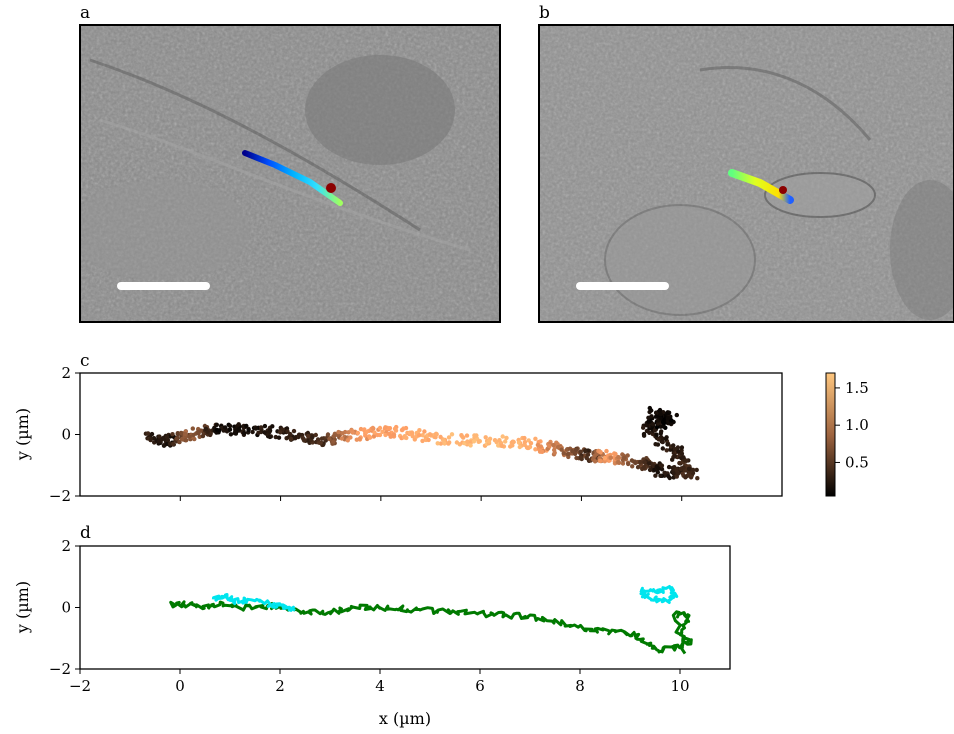 The image size is (954, 734). Describe the element at coordinates (857, 425) in the screenshot. I see `colorbar-tick-label: 1.0` at that location.